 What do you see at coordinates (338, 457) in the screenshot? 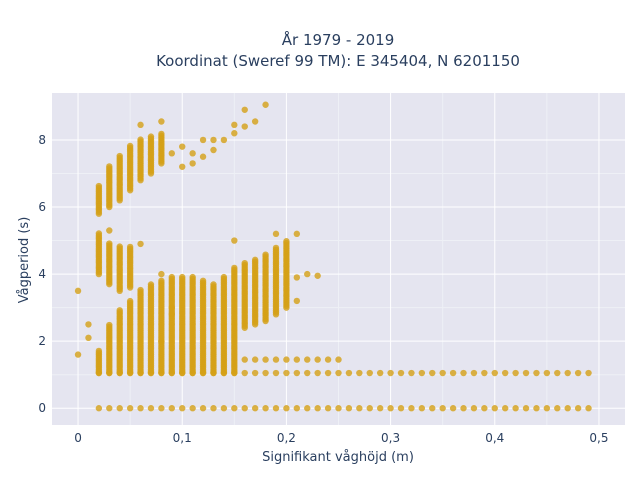
I see `x-axis-title: Signifikant våghöjd (m)` at bounding box center [338, 457].